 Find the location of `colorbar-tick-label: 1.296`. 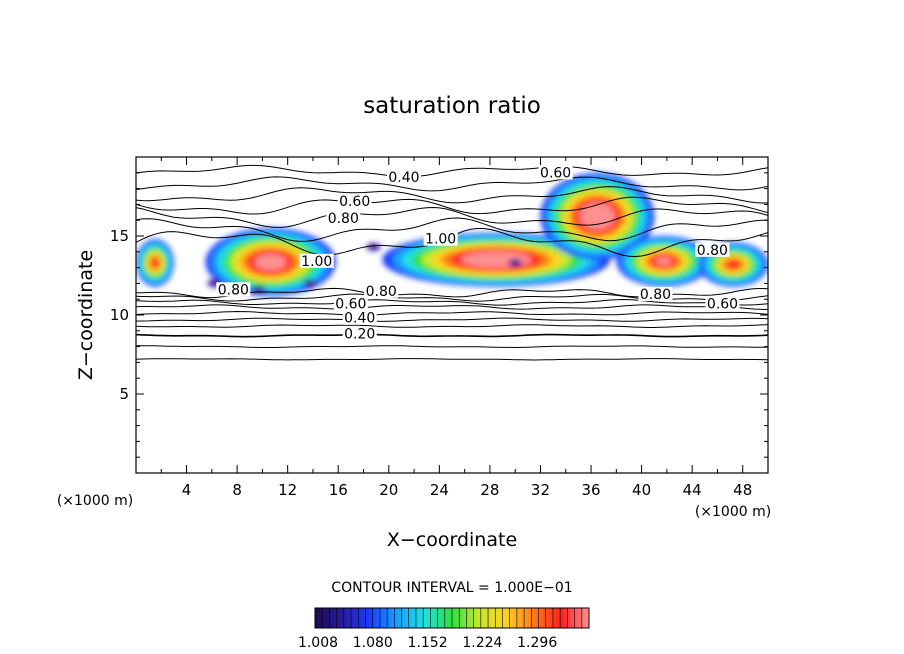

colorbar-tick-label: 1.296 is located at coordinates (537, 643).